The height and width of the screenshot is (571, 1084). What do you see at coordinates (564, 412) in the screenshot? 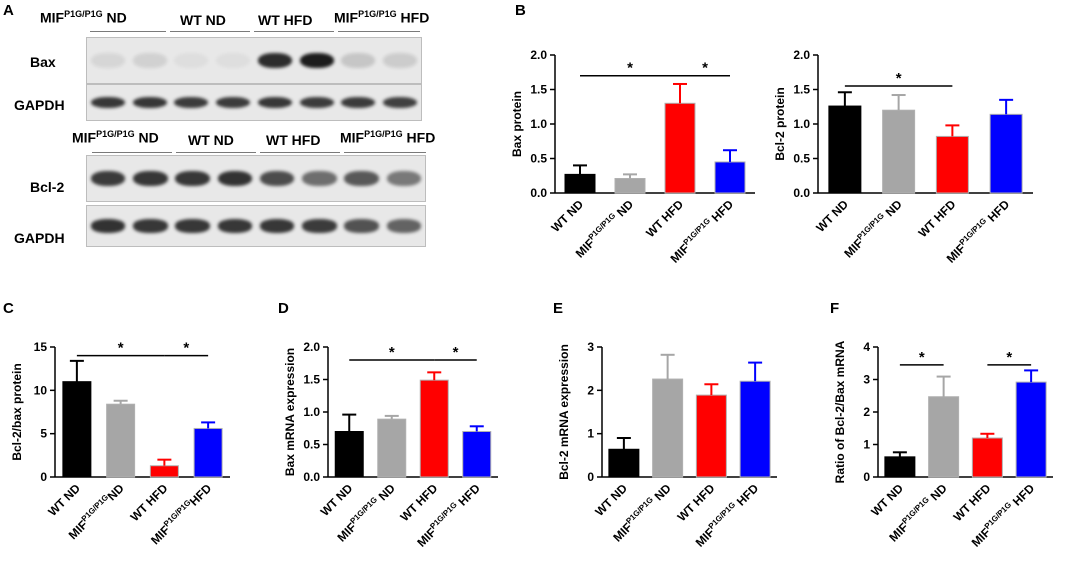
I see `y-axis-label: Bcl-2 mRNA expression` at bounding box center [564, 412].